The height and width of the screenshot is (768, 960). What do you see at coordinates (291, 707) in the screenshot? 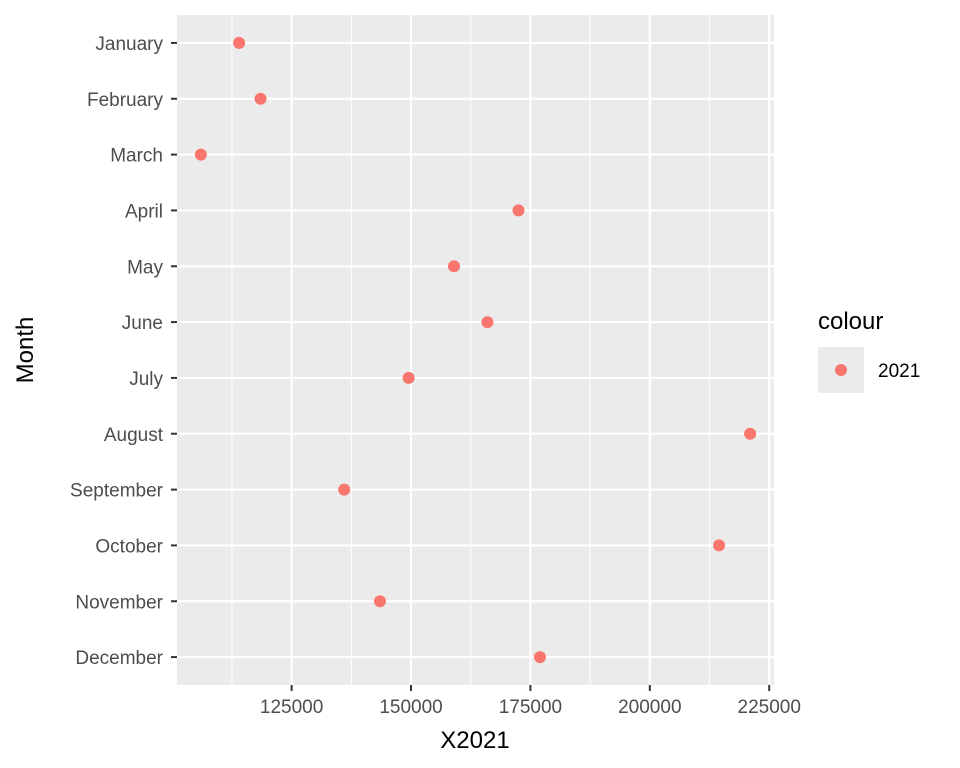
I see `x-tick-label: 125000` at bounding box center [291, 707].